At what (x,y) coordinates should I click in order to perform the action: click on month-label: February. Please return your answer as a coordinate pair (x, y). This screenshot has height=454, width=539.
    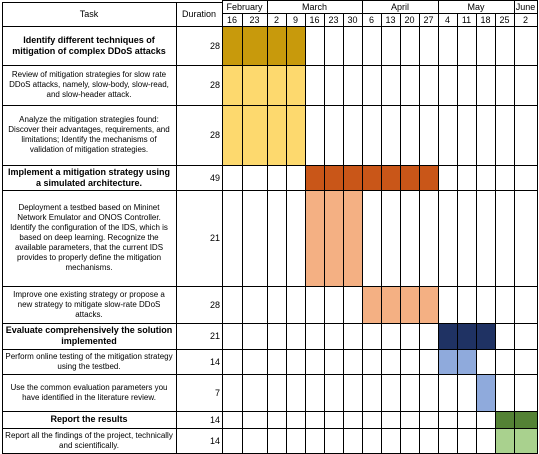
    Looking at the image, I should click on (244, 6).